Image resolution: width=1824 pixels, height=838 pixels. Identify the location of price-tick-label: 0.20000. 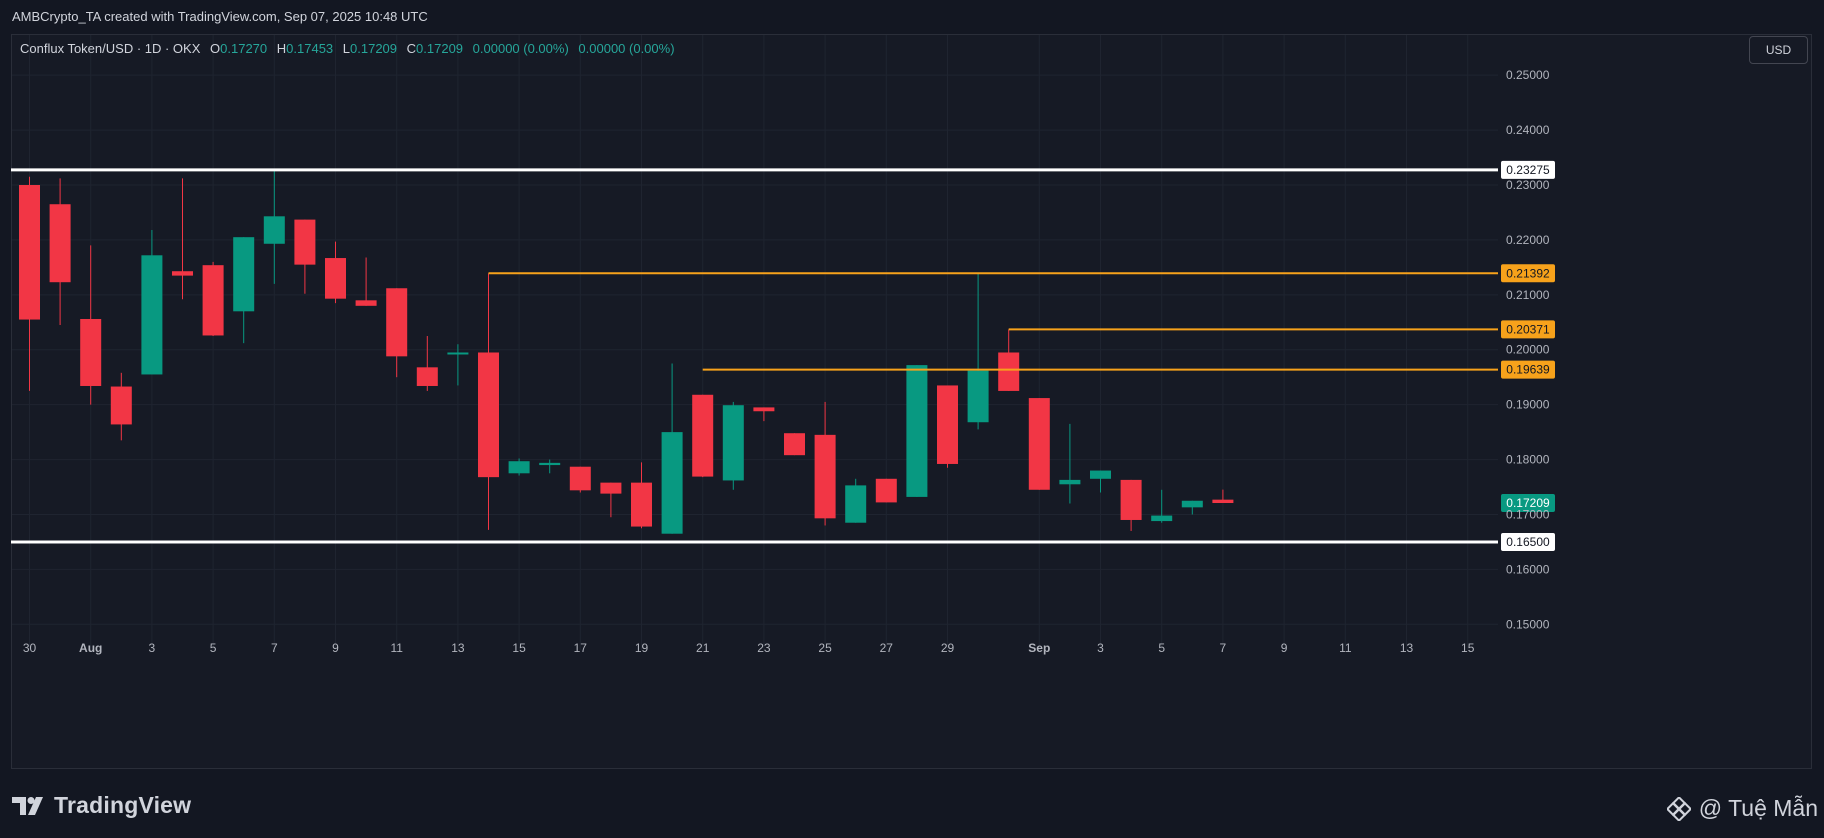
(1528, 350).